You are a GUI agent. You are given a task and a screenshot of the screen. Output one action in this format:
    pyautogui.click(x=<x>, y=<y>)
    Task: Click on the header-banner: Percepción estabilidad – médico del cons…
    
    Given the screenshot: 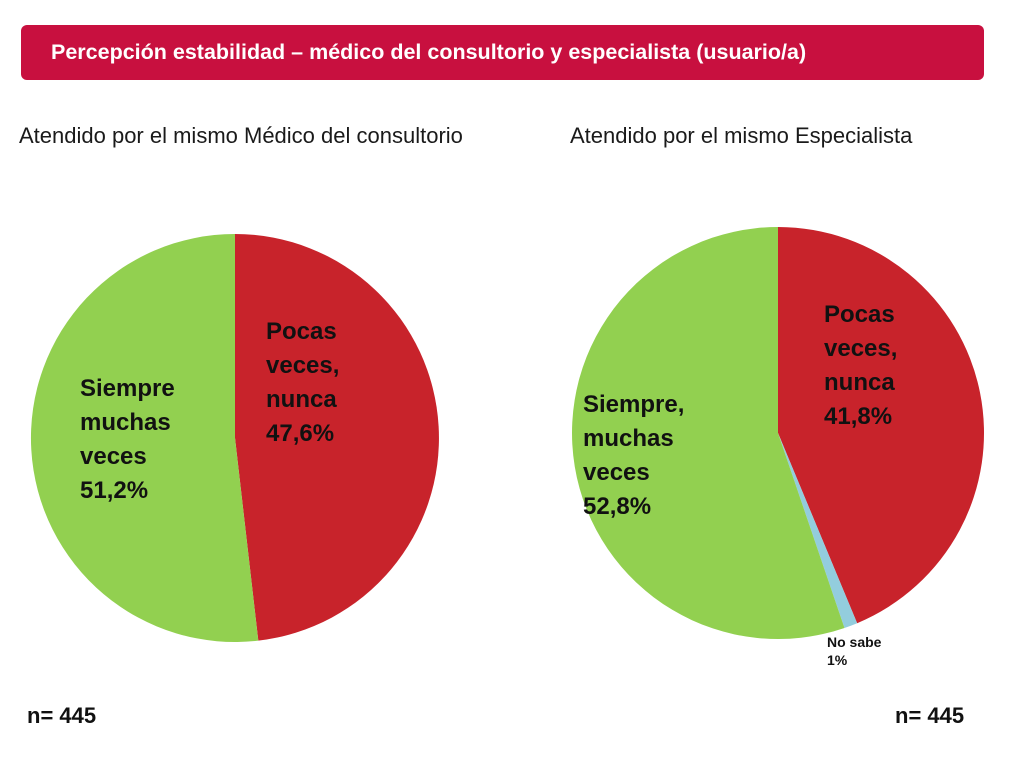 What is the action you would take?
    pyautogui.click(x=502, y=52)
    